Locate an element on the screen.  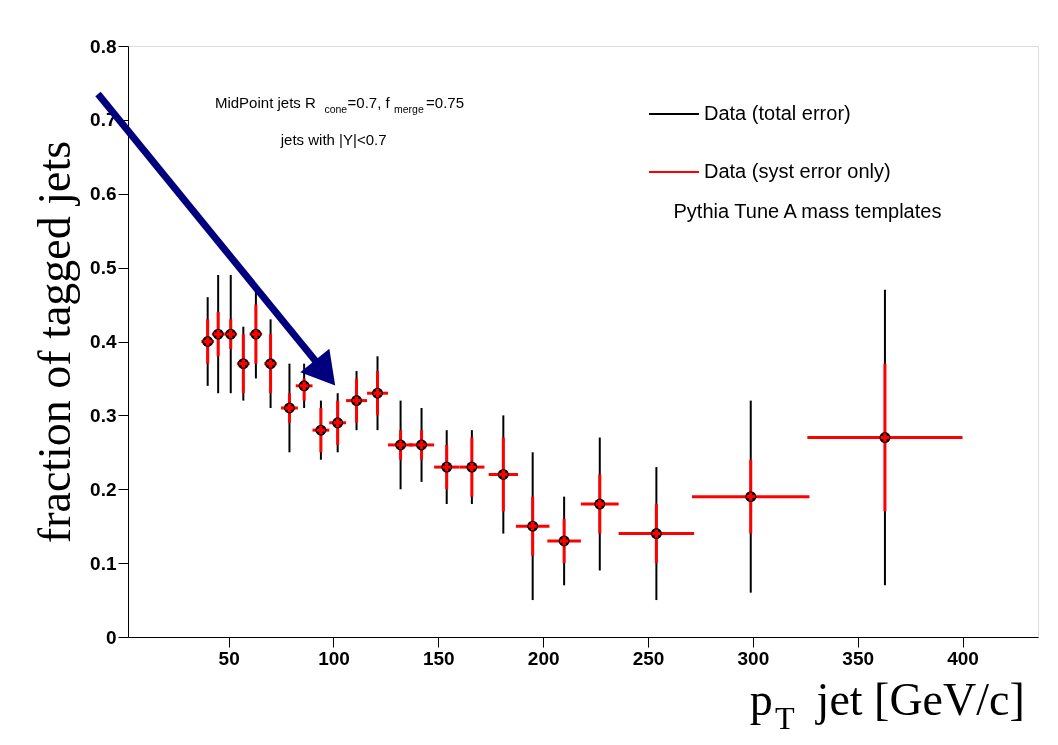
y-tick-label: 0 is located at coordinates (111, 637).